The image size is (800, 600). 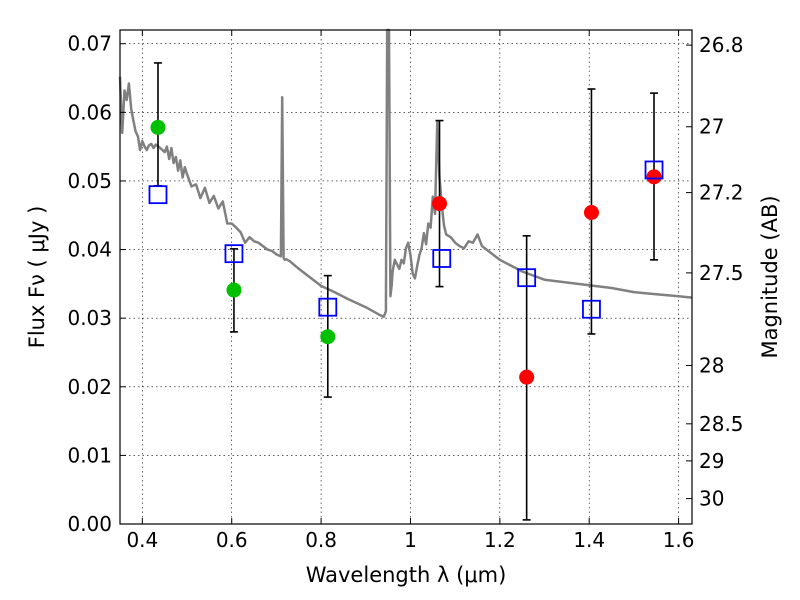 I want to click on right-tick-label: 28, so click(x=711, y=366).